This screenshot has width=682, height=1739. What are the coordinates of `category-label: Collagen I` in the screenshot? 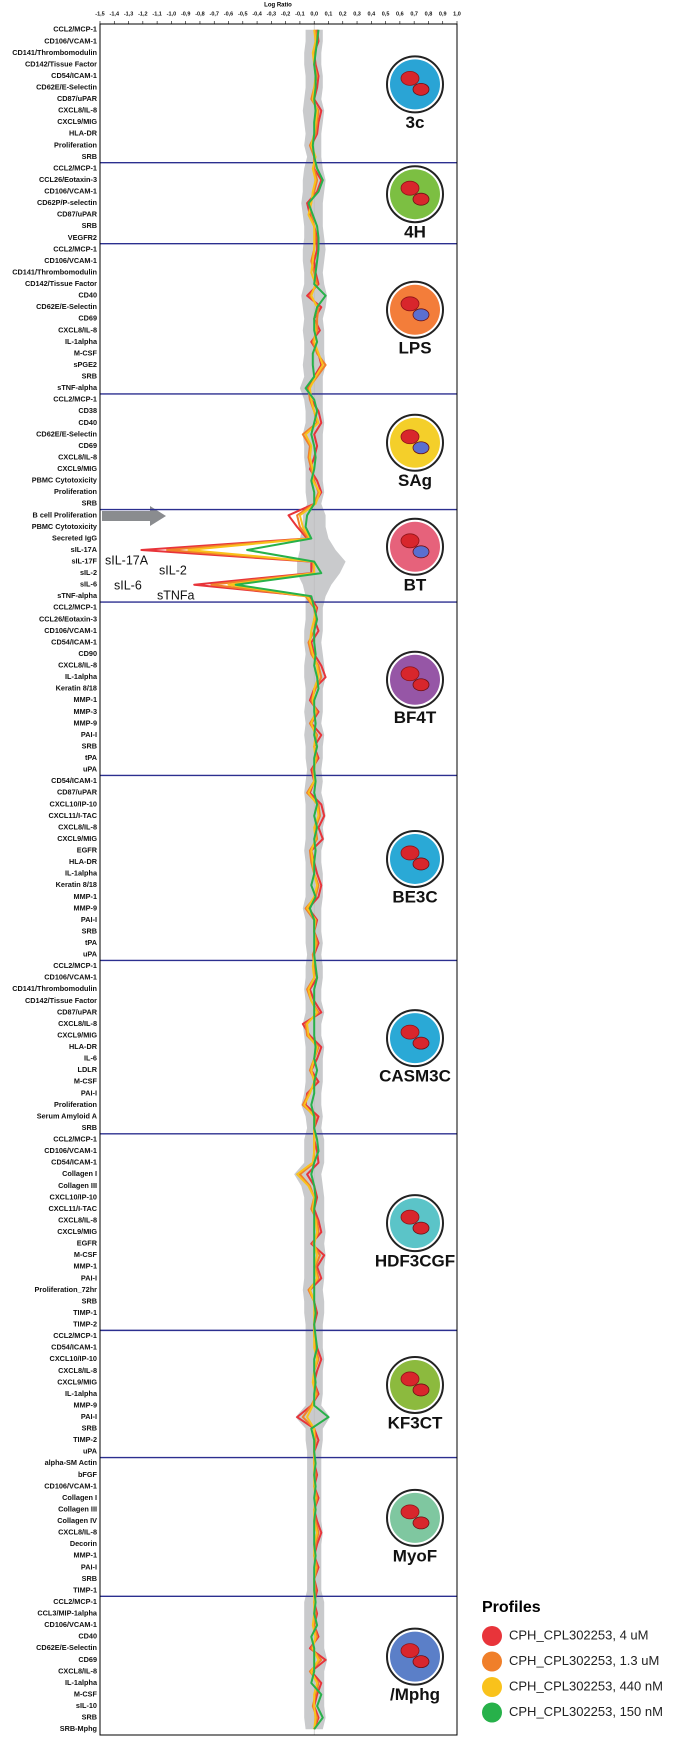 It's located at (79, 1173).